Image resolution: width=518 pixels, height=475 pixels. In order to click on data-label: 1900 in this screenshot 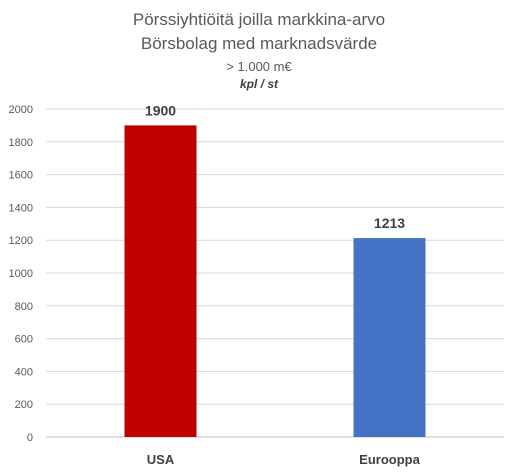, I will do `click(160, 110)`.